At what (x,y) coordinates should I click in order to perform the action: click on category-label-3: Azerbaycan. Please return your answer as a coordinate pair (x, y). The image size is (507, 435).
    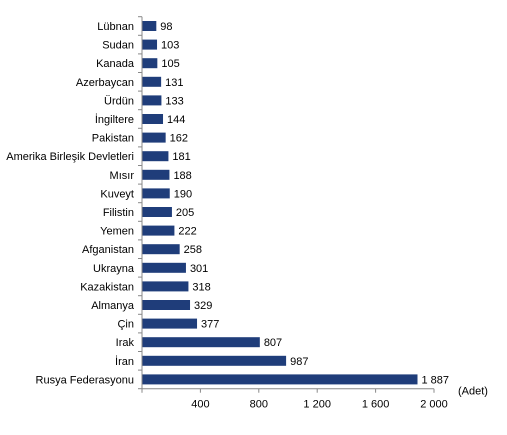
    Looking at the image, I should click on (105, 83).